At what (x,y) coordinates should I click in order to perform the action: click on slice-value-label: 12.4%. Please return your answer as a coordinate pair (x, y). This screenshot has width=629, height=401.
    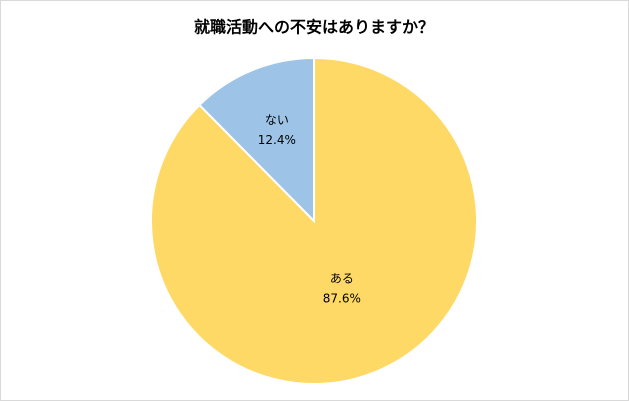
    Looking at the image, I should click on (277, 140).